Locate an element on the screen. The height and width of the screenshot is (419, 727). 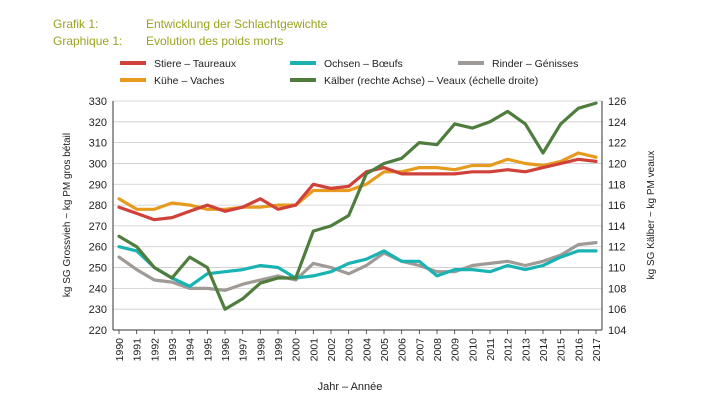
y-tick-right: 112 is located at coordinates (617, 248).